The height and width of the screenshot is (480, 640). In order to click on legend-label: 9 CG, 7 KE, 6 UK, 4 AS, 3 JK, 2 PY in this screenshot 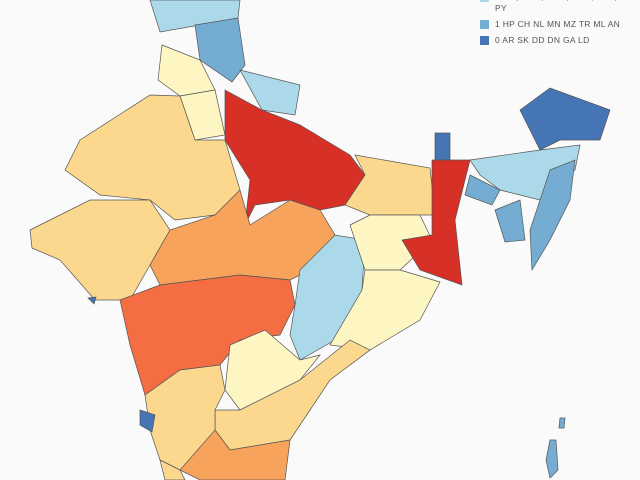, I will do `click(559, 6)`.